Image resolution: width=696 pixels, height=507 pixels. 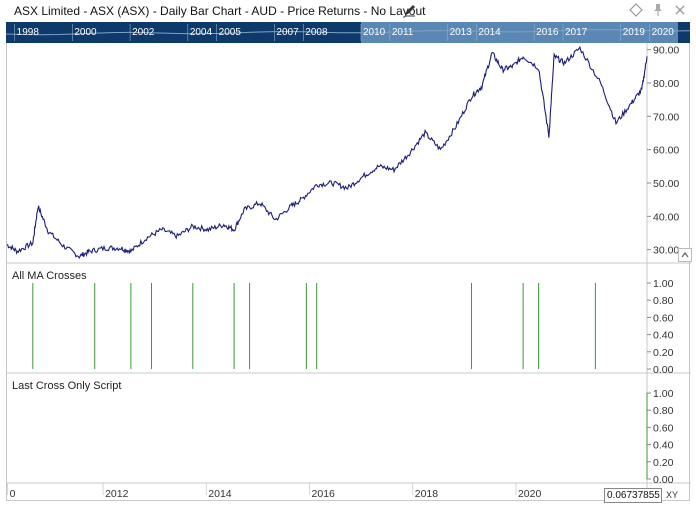 What do you see at coordinates (49, 276) in the screenshot?
I see `pane-label: All MA Crosses` at bounding box center [49, 276].